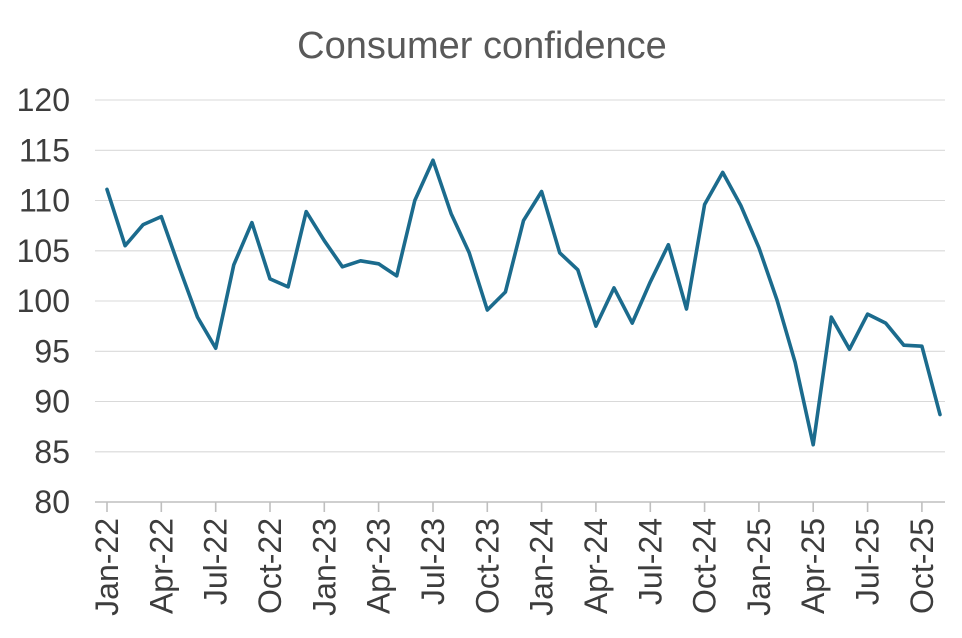  I want to click on y-axis-tick-label: 80, so click(52, 502).